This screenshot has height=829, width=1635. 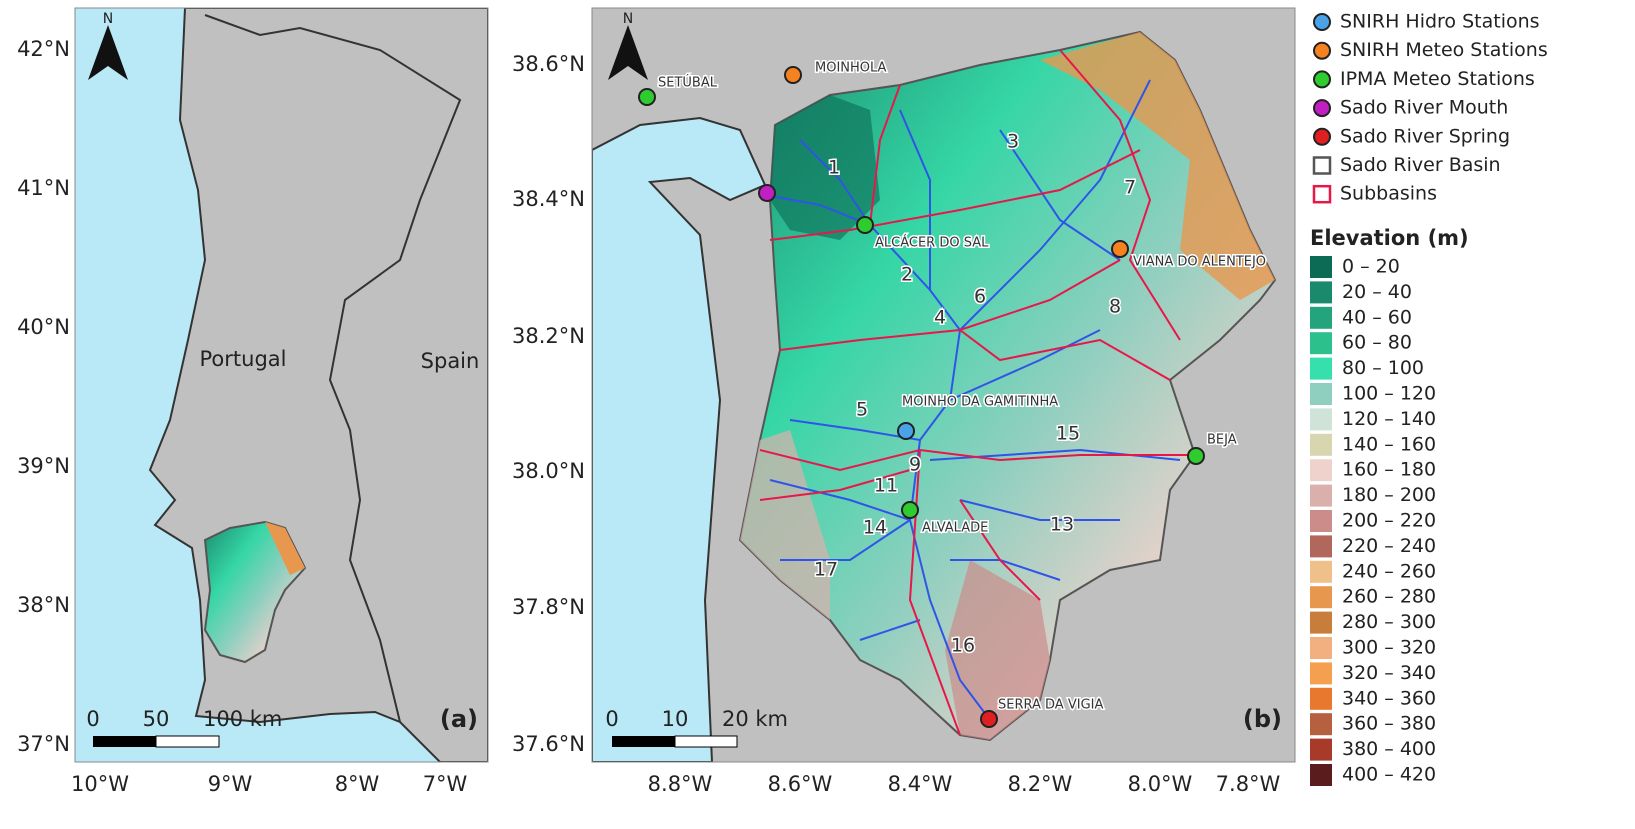 What do you see at coordinates (548, 336) in the screenshot?
I see `lat-label: 38.2°N` at bounding box center [548, 336].